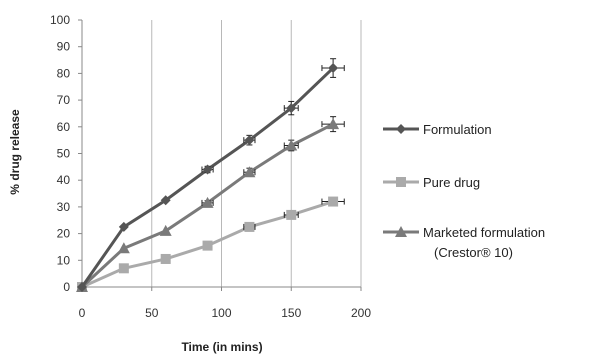 The image size is (592, 356). Describe the element at coordinates (221, 347) in the screenshot. I see `x-axis-title: Time (in mins)` at that location.